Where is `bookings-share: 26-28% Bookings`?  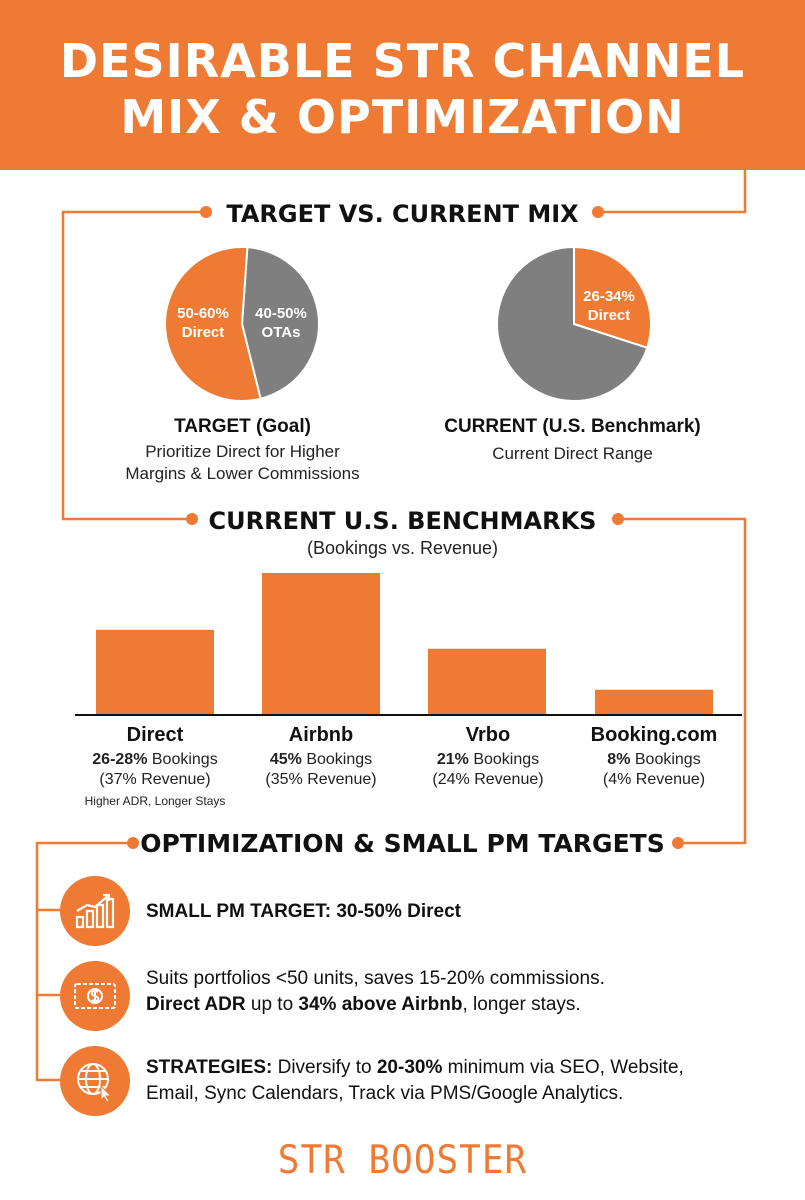
bookings-share: 26-28% Bookings is located at coordinates (155, 759).